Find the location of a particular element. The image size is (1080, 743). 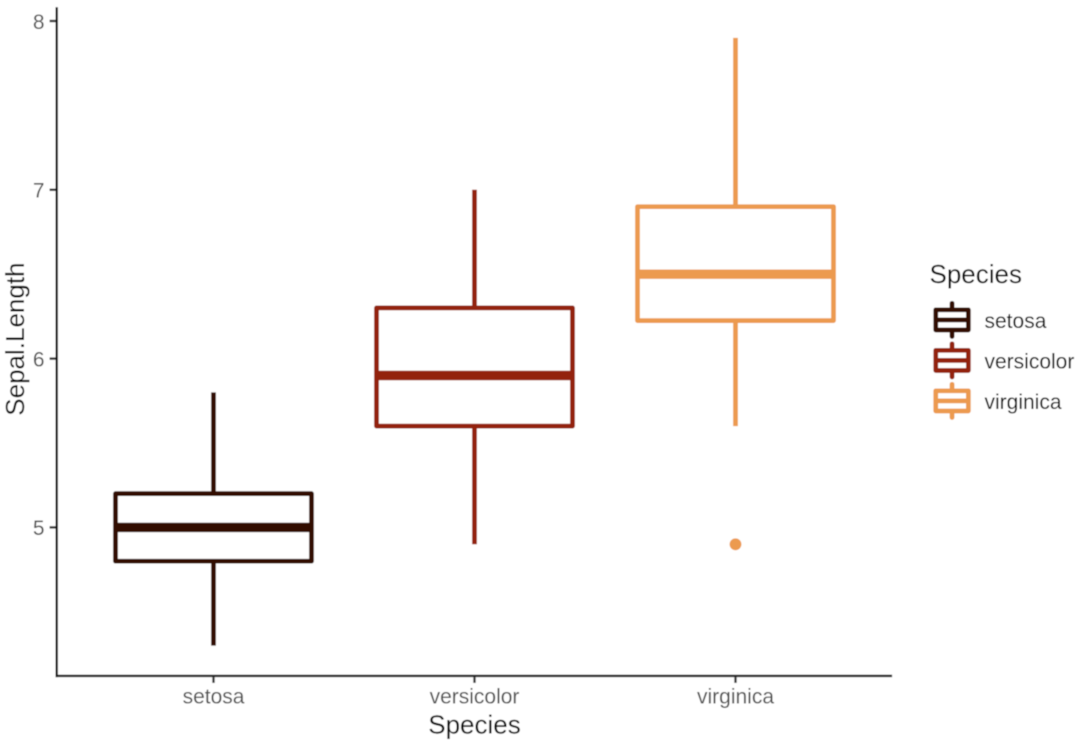

svg-text: 6 is located at coordinates (39, 359).